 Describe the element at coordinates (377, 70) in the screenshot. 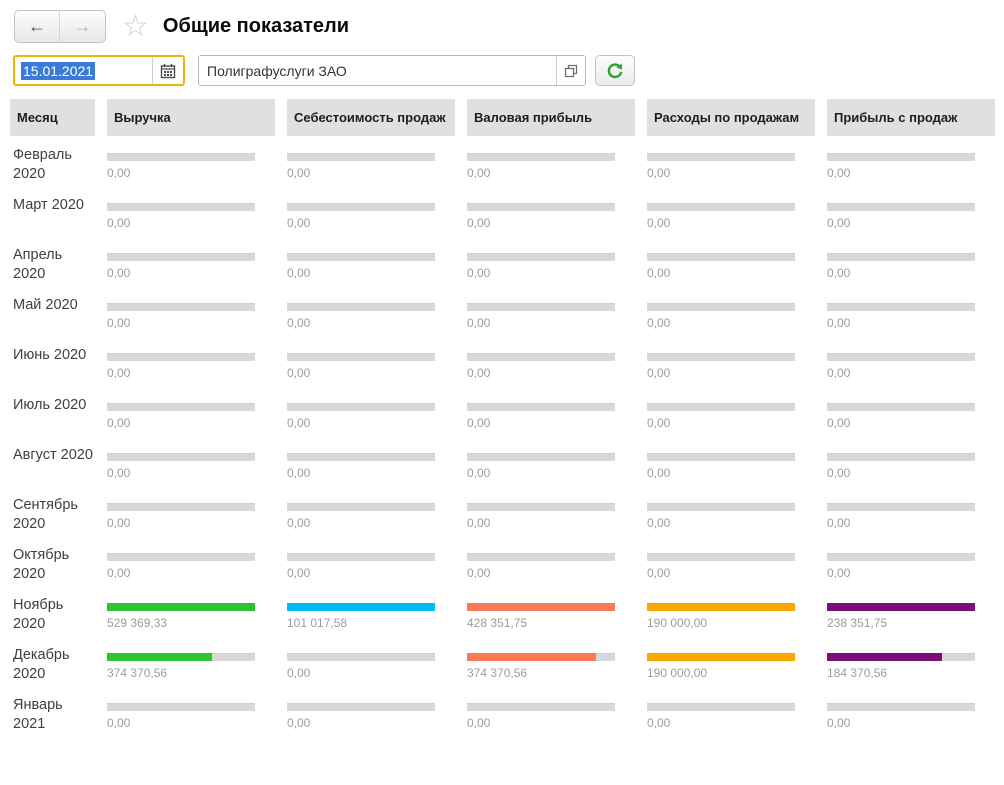

I see `company-input` at that location.